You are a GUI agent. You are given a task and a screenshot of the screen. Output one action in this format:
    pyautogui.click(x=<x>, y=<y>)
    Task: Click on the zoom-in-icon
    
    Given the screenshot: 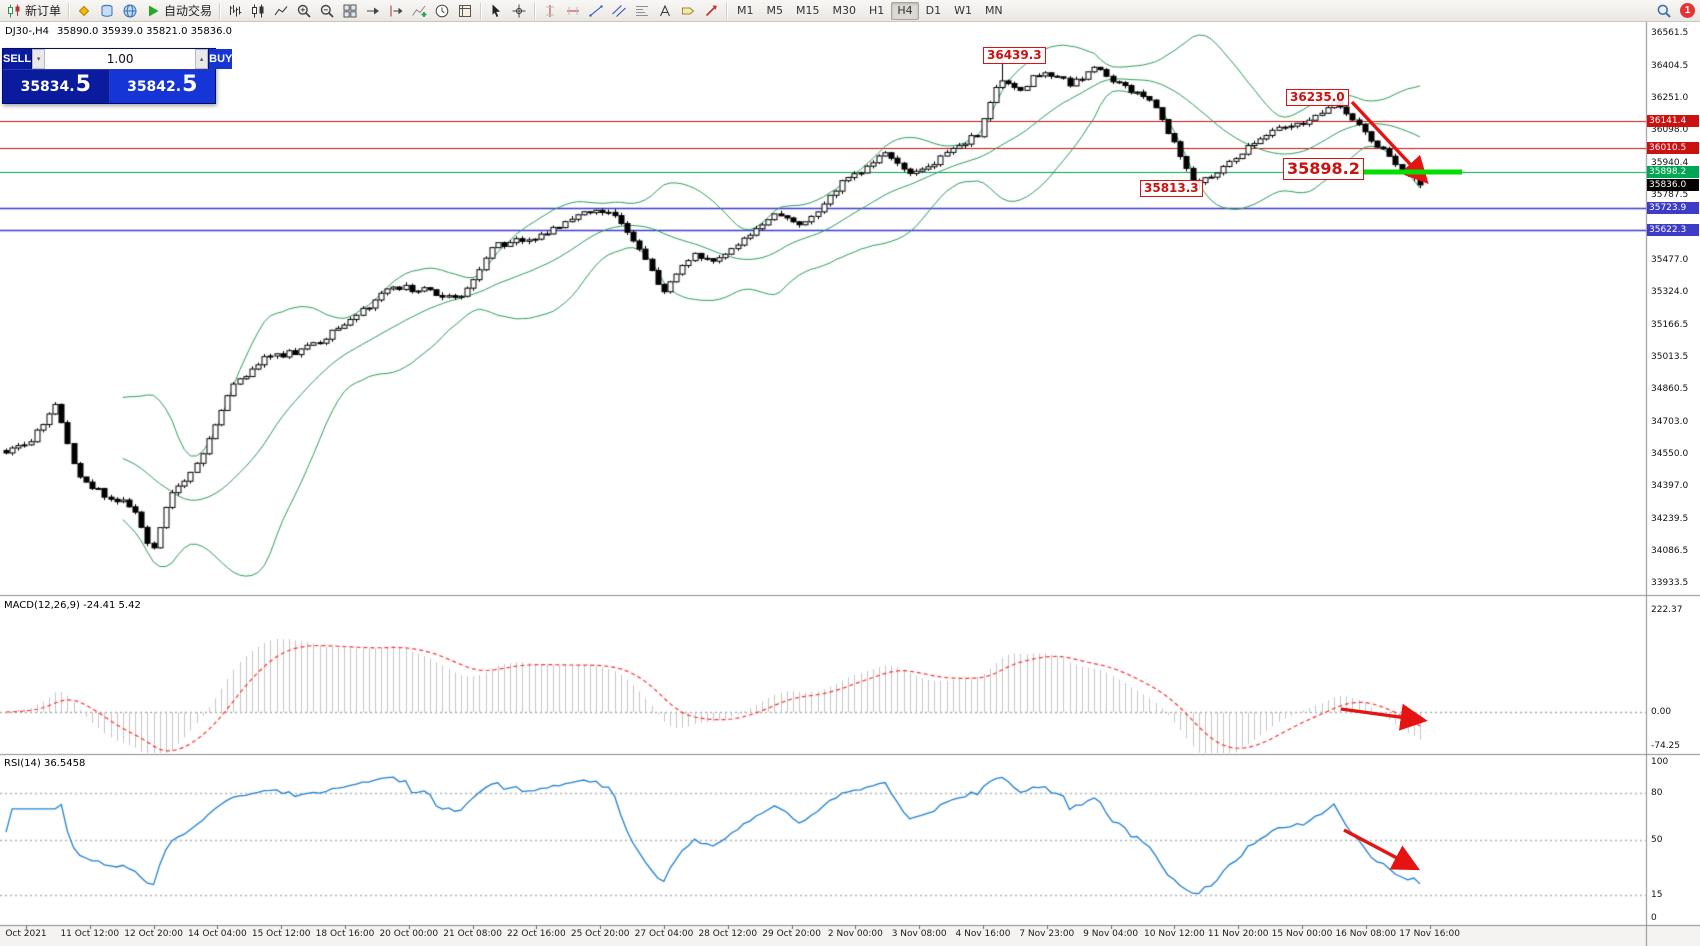 What is the action you would take?
    pyautogui.click(x=304, y=11)
    